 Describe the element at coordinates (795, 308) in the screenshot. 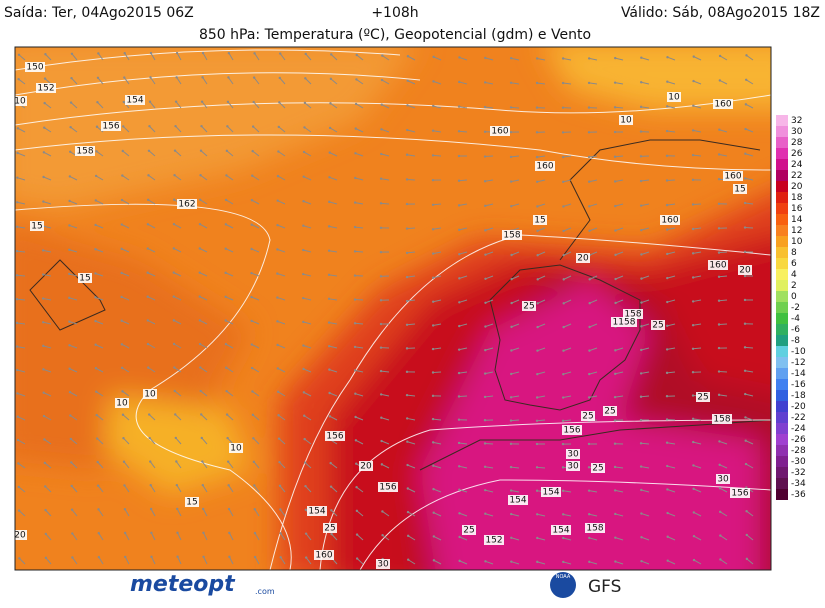

I see `colorbar-label: -2` at that location.